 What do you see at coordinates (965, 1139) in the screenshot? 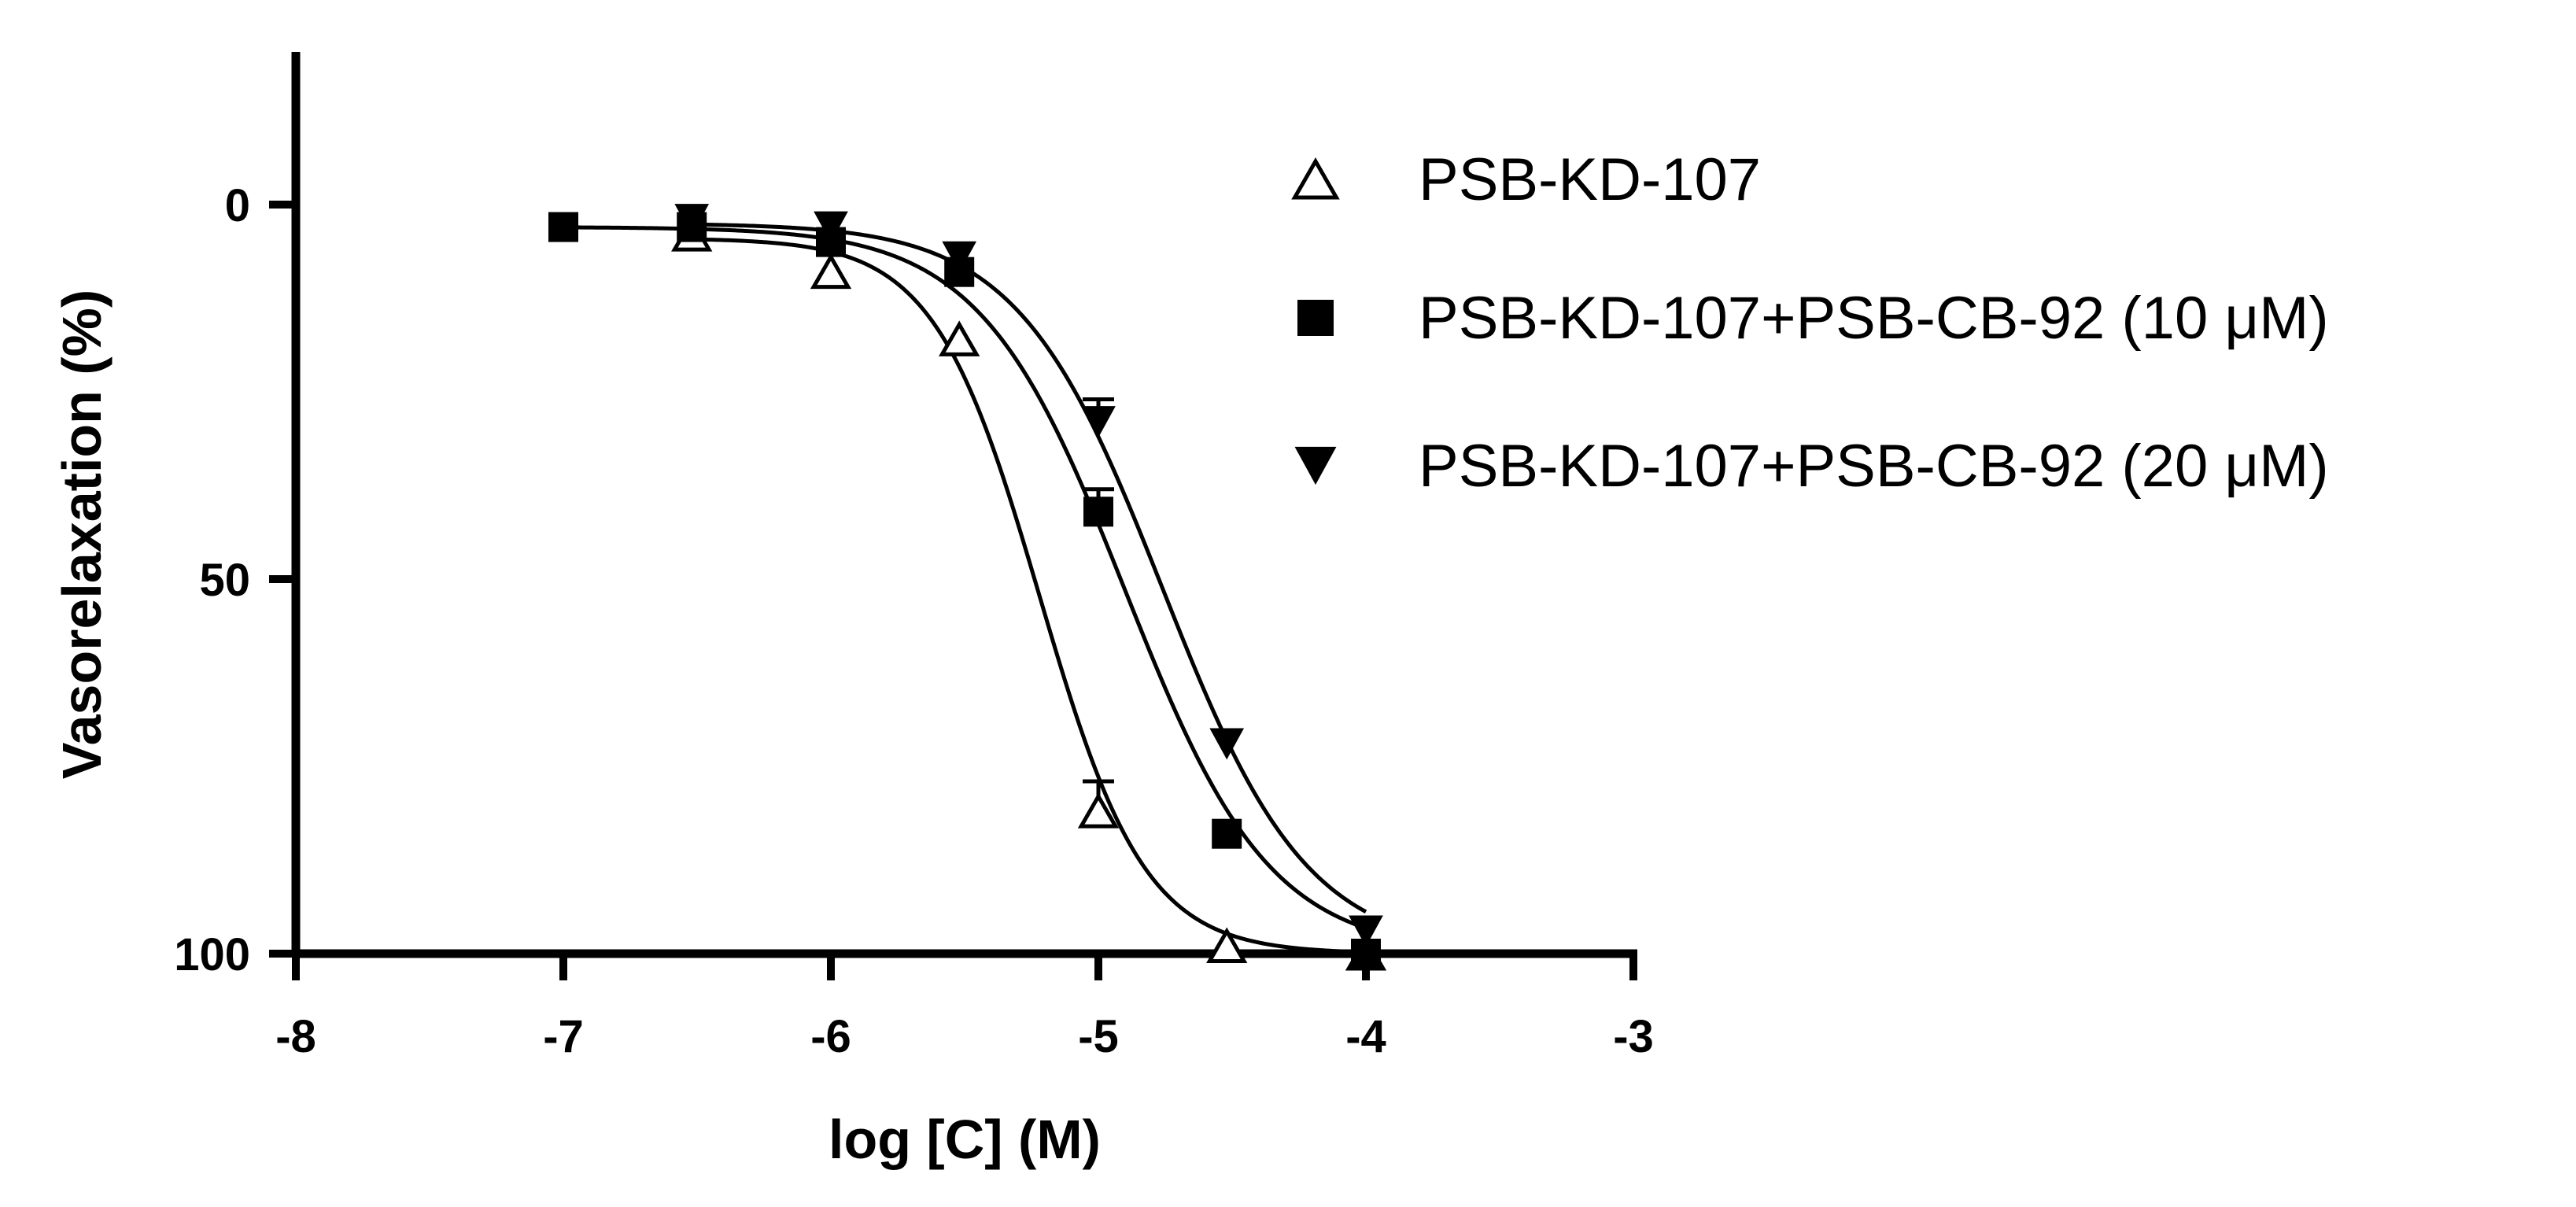
I see `x-axis-title: log [C] (M)` at bounding box center [965, 1139].